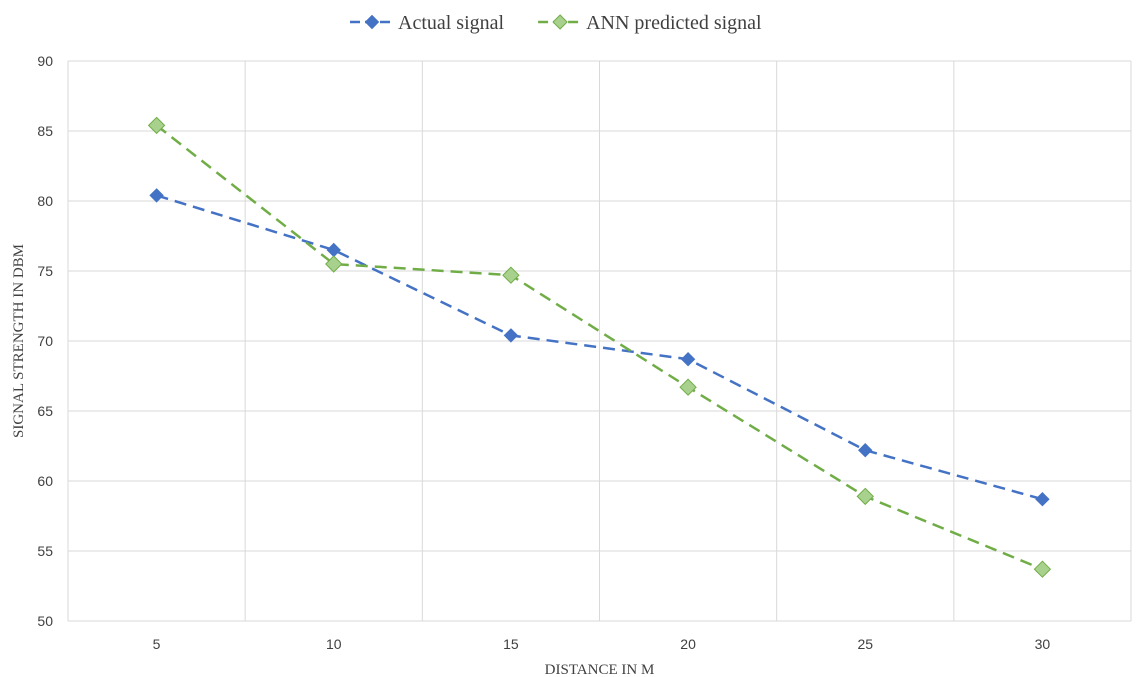 This screenshot has width=1140, height=677. Describe the element at coordinates (674, 23) in the screenshot. I see `legend-label: ANN predicted signal` at that location.